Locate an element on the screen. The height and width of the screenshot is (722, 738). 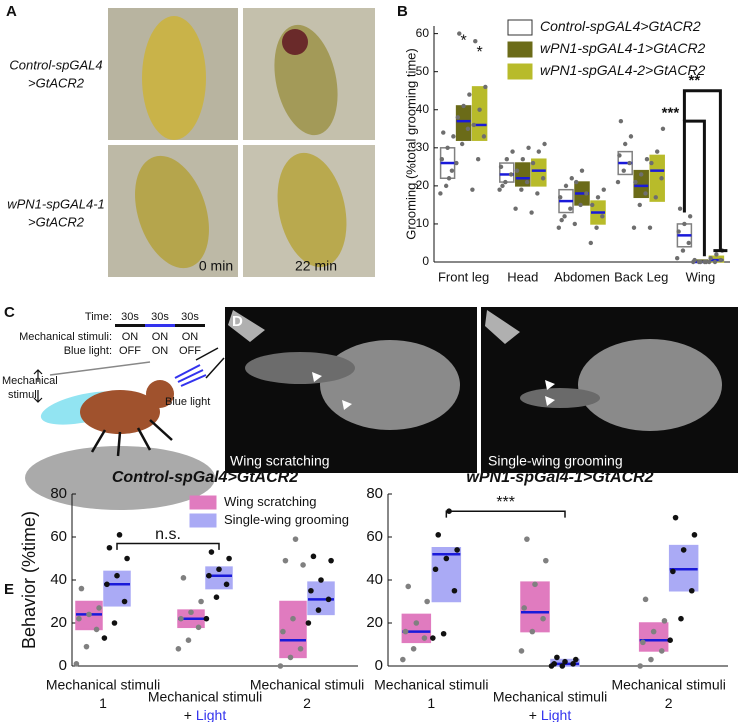
x-tick-label: Back Leg is located at coordinates (641, 276).